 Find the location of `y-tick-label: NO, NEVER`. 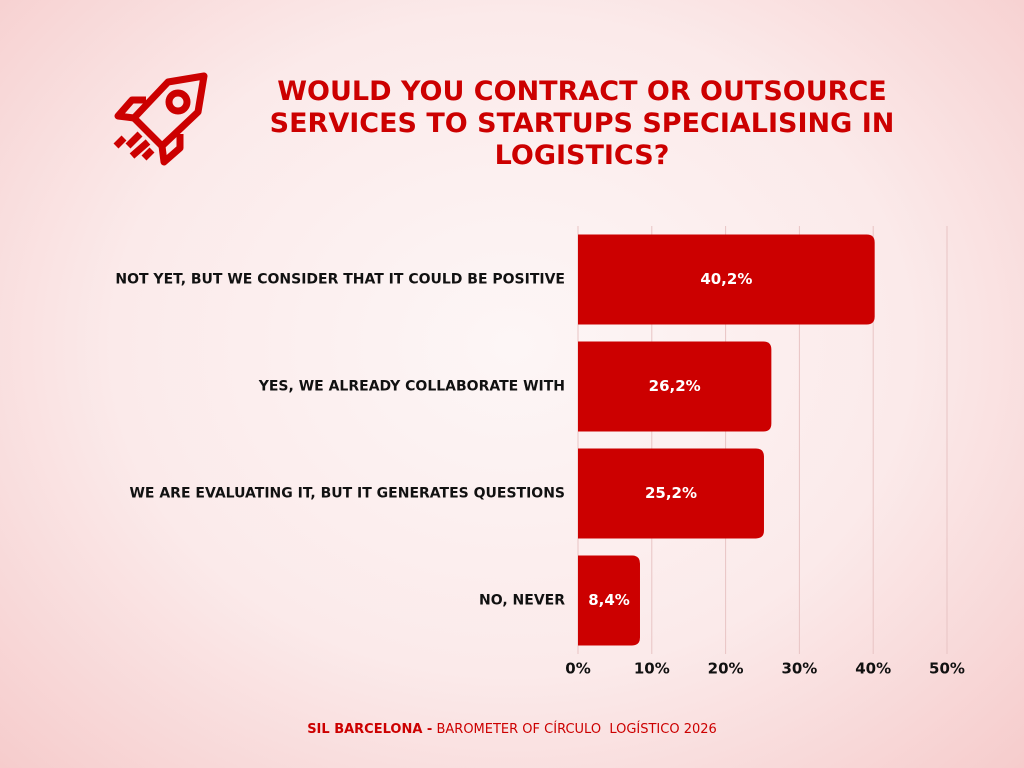

y-tick-label: NO, NEVER is located at coordinates (522, 601).